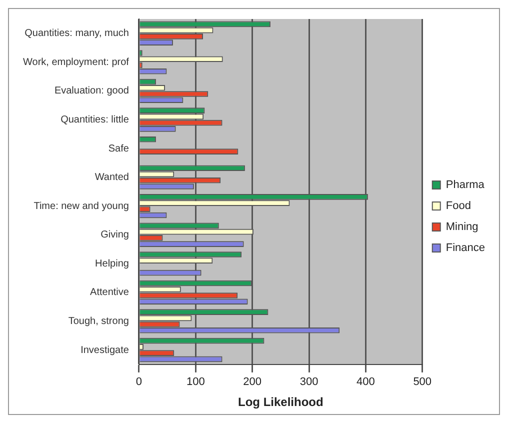  What do you see at coordinates (111, 178) in the screenshot?
I see `y-tick-label: Wanted` at bounding box center [111, 178].